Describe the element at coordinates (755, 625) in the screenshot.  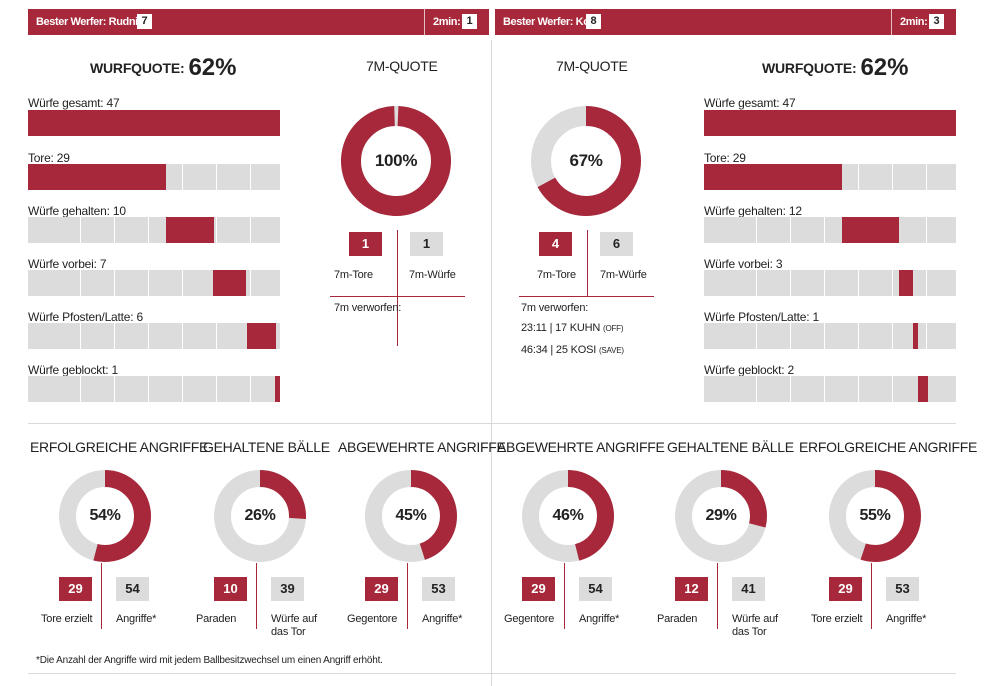
I see `stat-b-label: Würfe auf das Tor` at that location.